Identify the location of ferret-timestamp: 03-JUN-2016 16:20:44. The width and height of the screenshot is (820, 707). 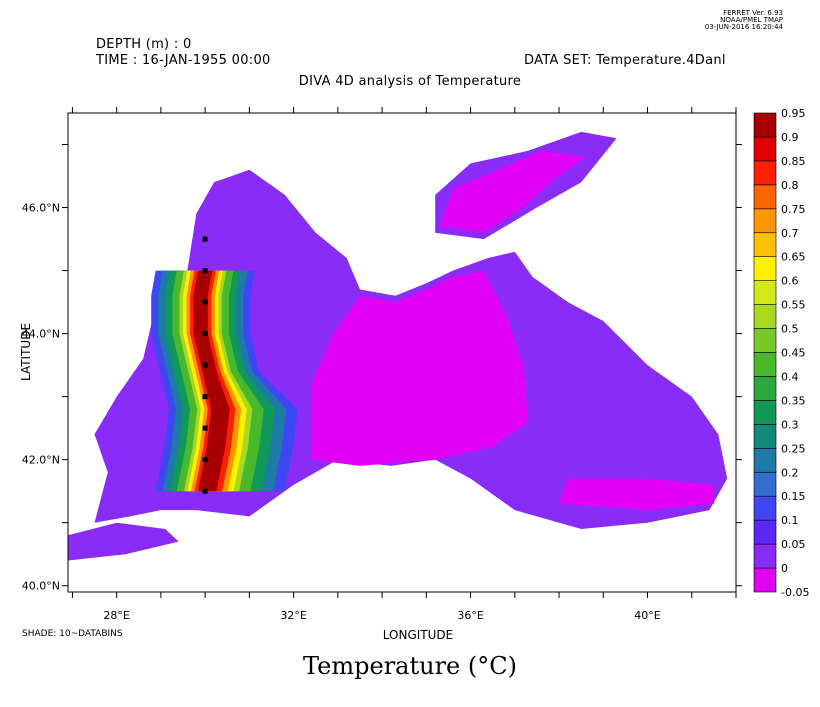
(743, 27).